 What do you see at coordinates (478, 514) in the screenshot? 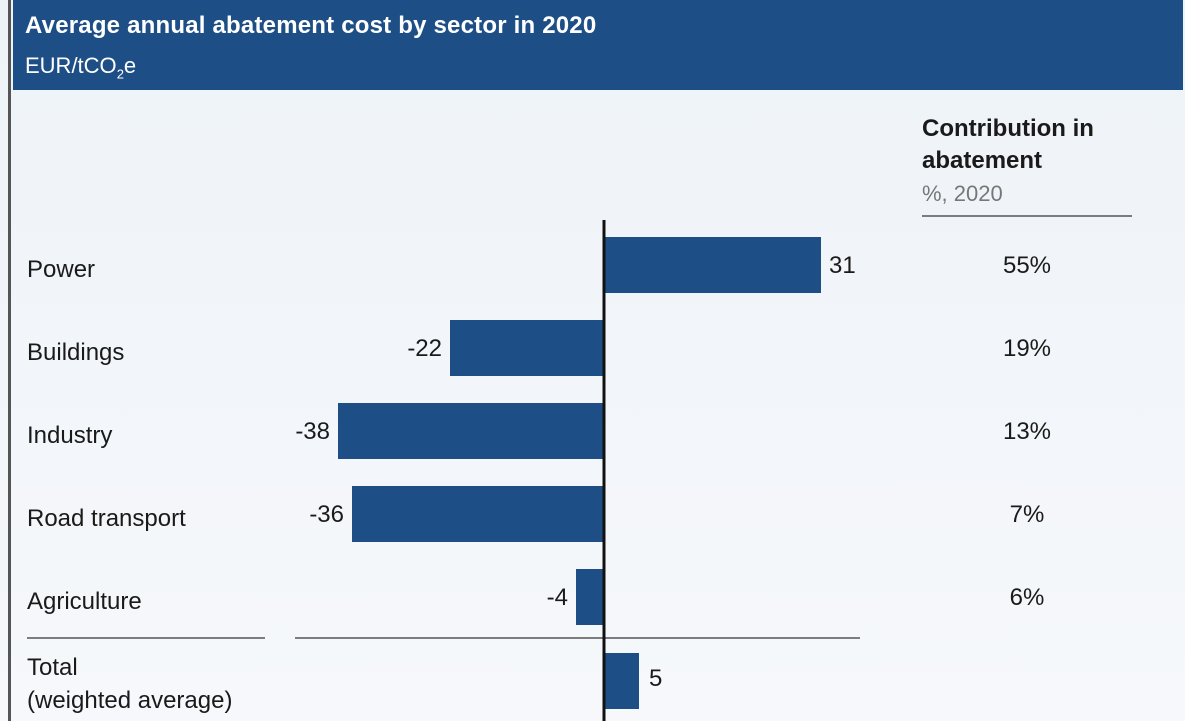
I see `bar-road-transport` at bounding box center [478, 514].